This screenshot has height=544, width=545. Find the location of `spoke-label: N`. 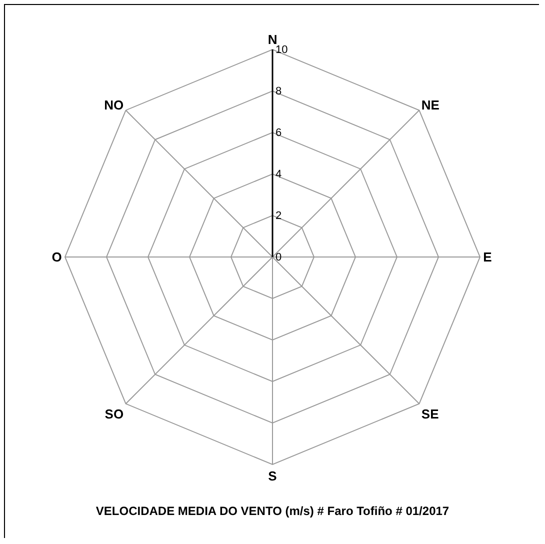

spoke-label: N is located at coordinates (273, 39).